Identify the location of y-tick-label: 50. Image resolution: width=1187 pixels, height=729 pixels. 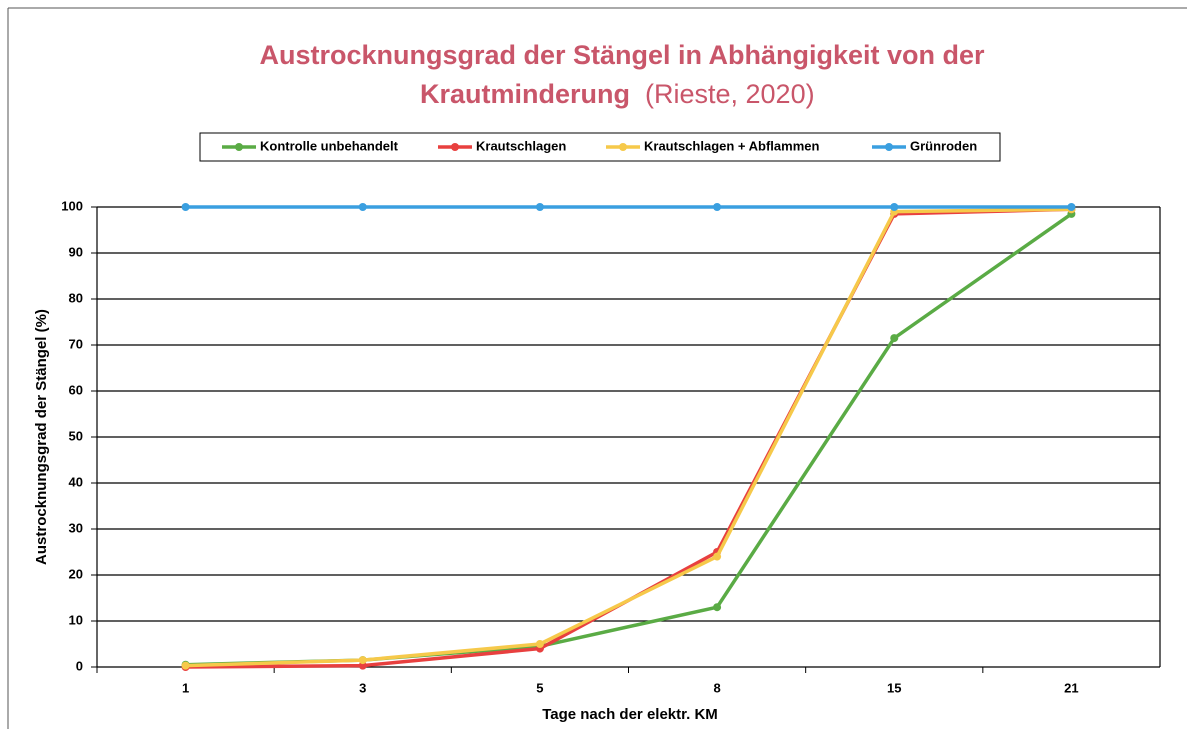
(76, 435).